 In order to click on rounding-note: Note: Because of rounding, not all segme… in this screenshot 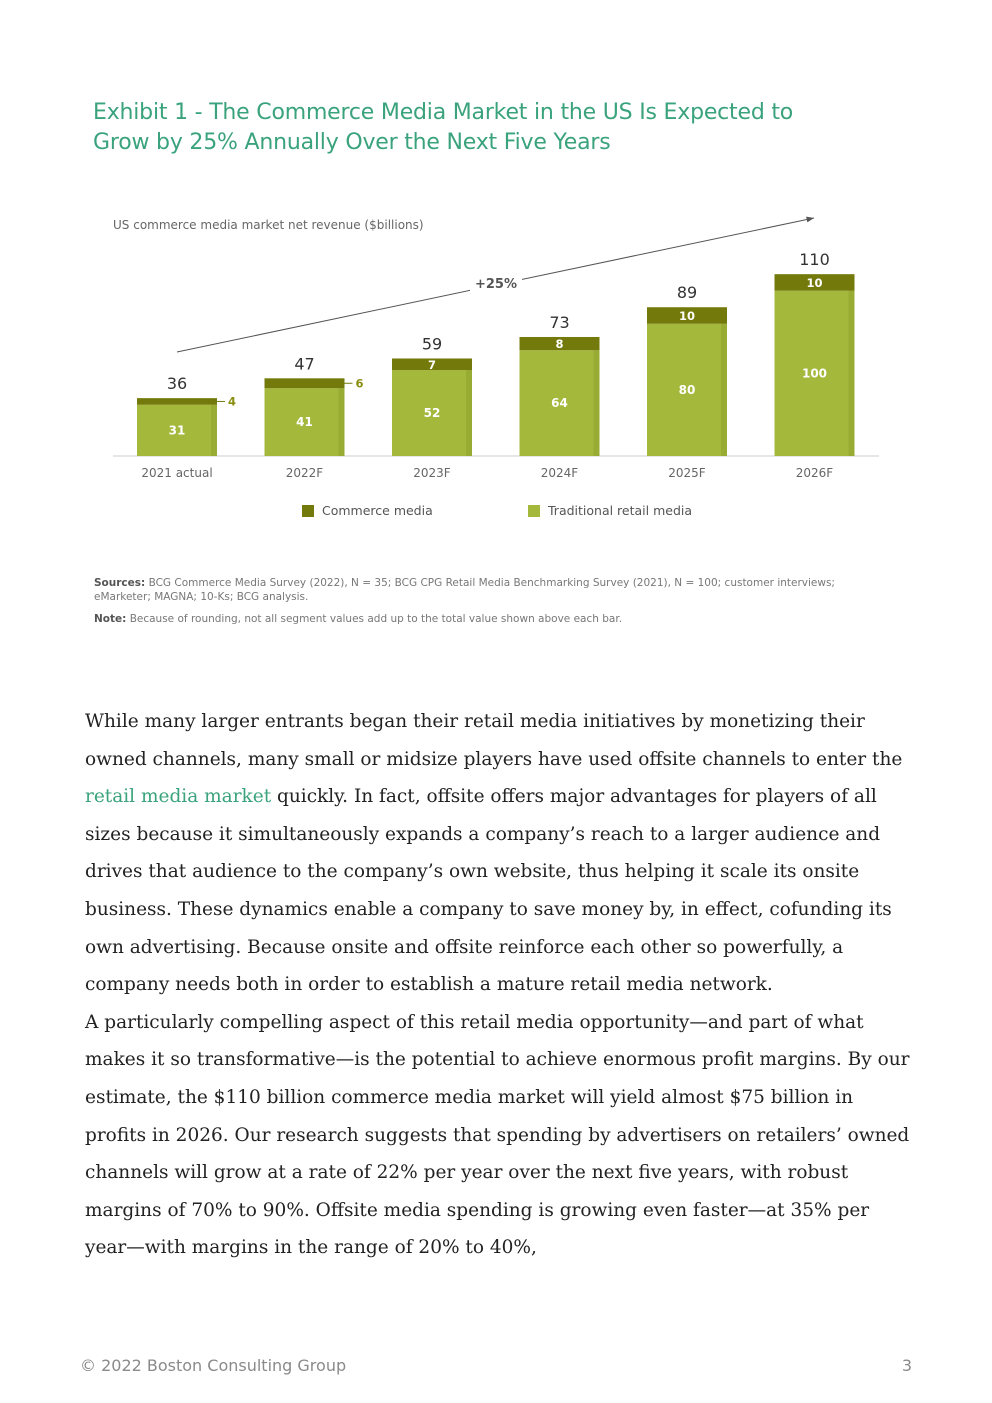, I will do `click(494, 619)`.